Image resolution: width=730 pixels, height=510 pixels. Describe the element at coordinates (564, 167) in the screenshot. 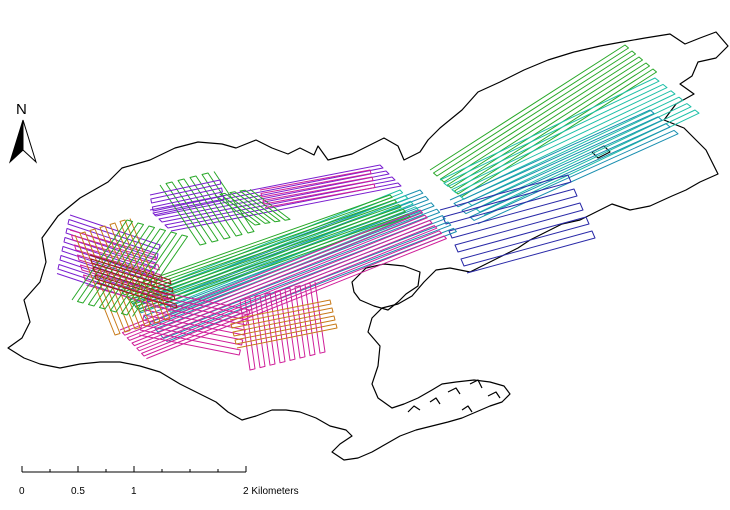

I see `track-ne-blue` at that location.